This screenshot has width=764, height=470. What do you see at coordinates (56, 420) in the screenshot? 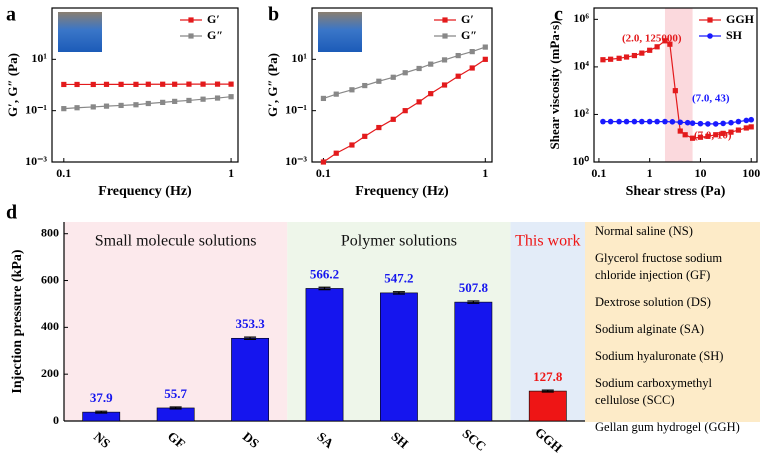
I see `y-tick-label: 0` at bounding box center [56, 420].